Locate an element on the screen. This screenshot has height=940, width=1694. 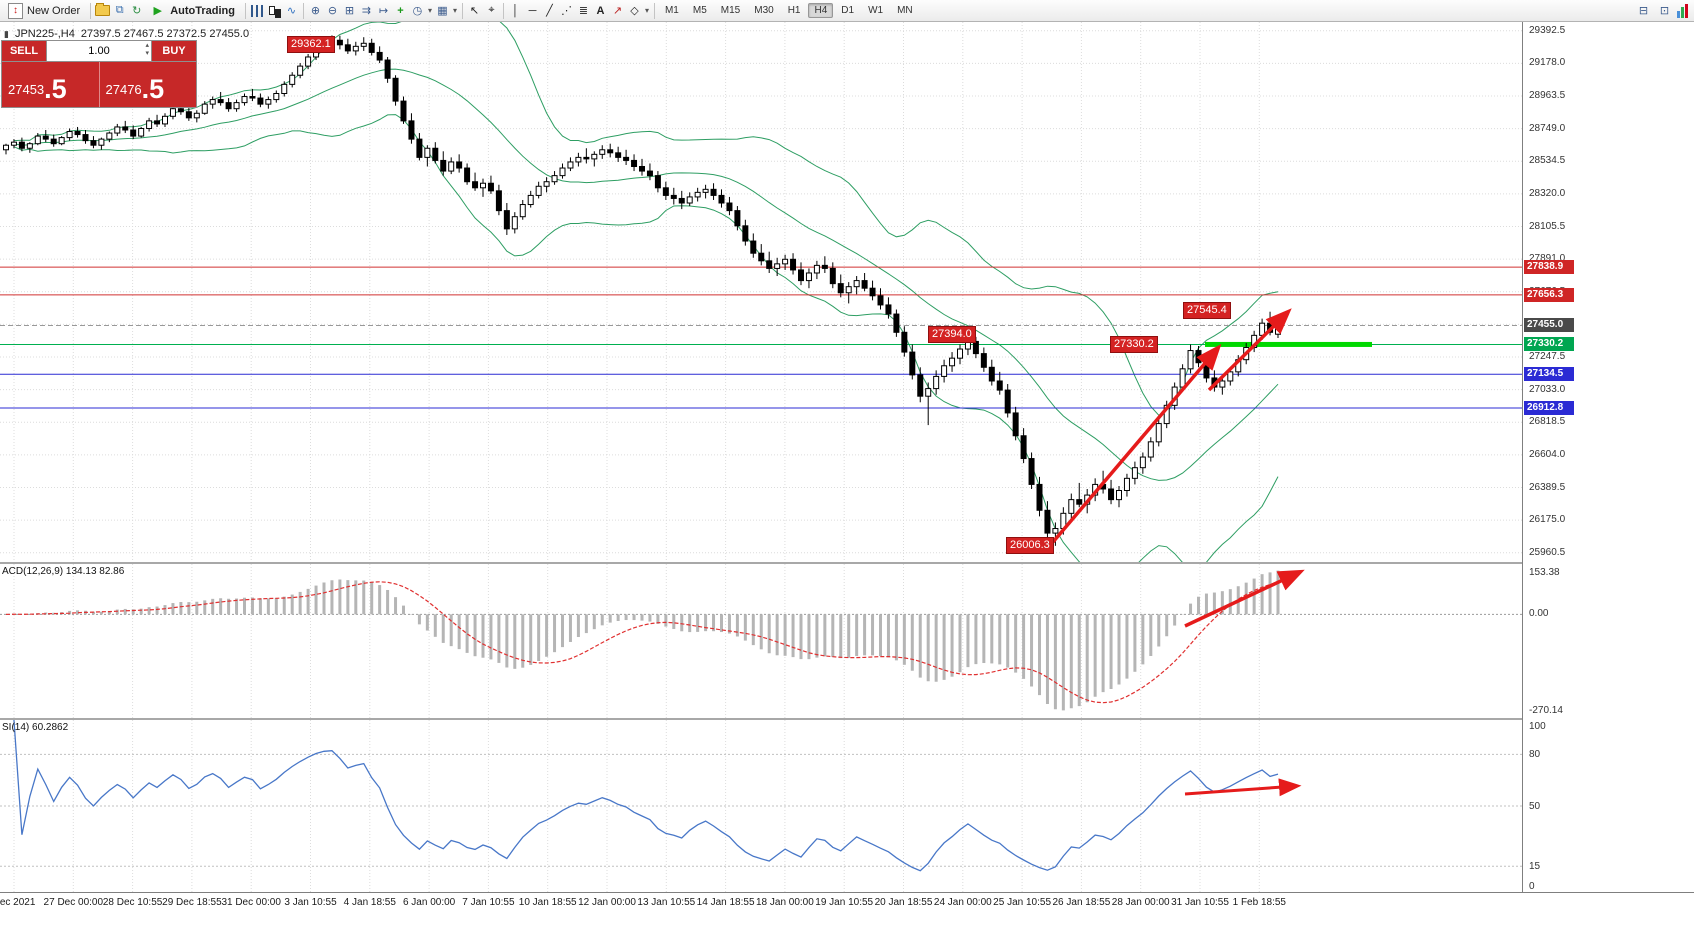
price-annotation-label: 29362.1 is located at coordinates (311, 44).